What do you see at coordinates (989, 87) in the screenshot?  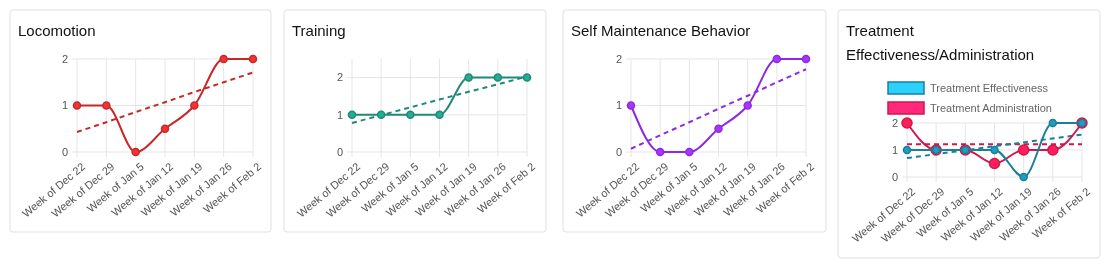 I see `legend-label: Treatment Effectiveness` at bounding box center [989, 87].